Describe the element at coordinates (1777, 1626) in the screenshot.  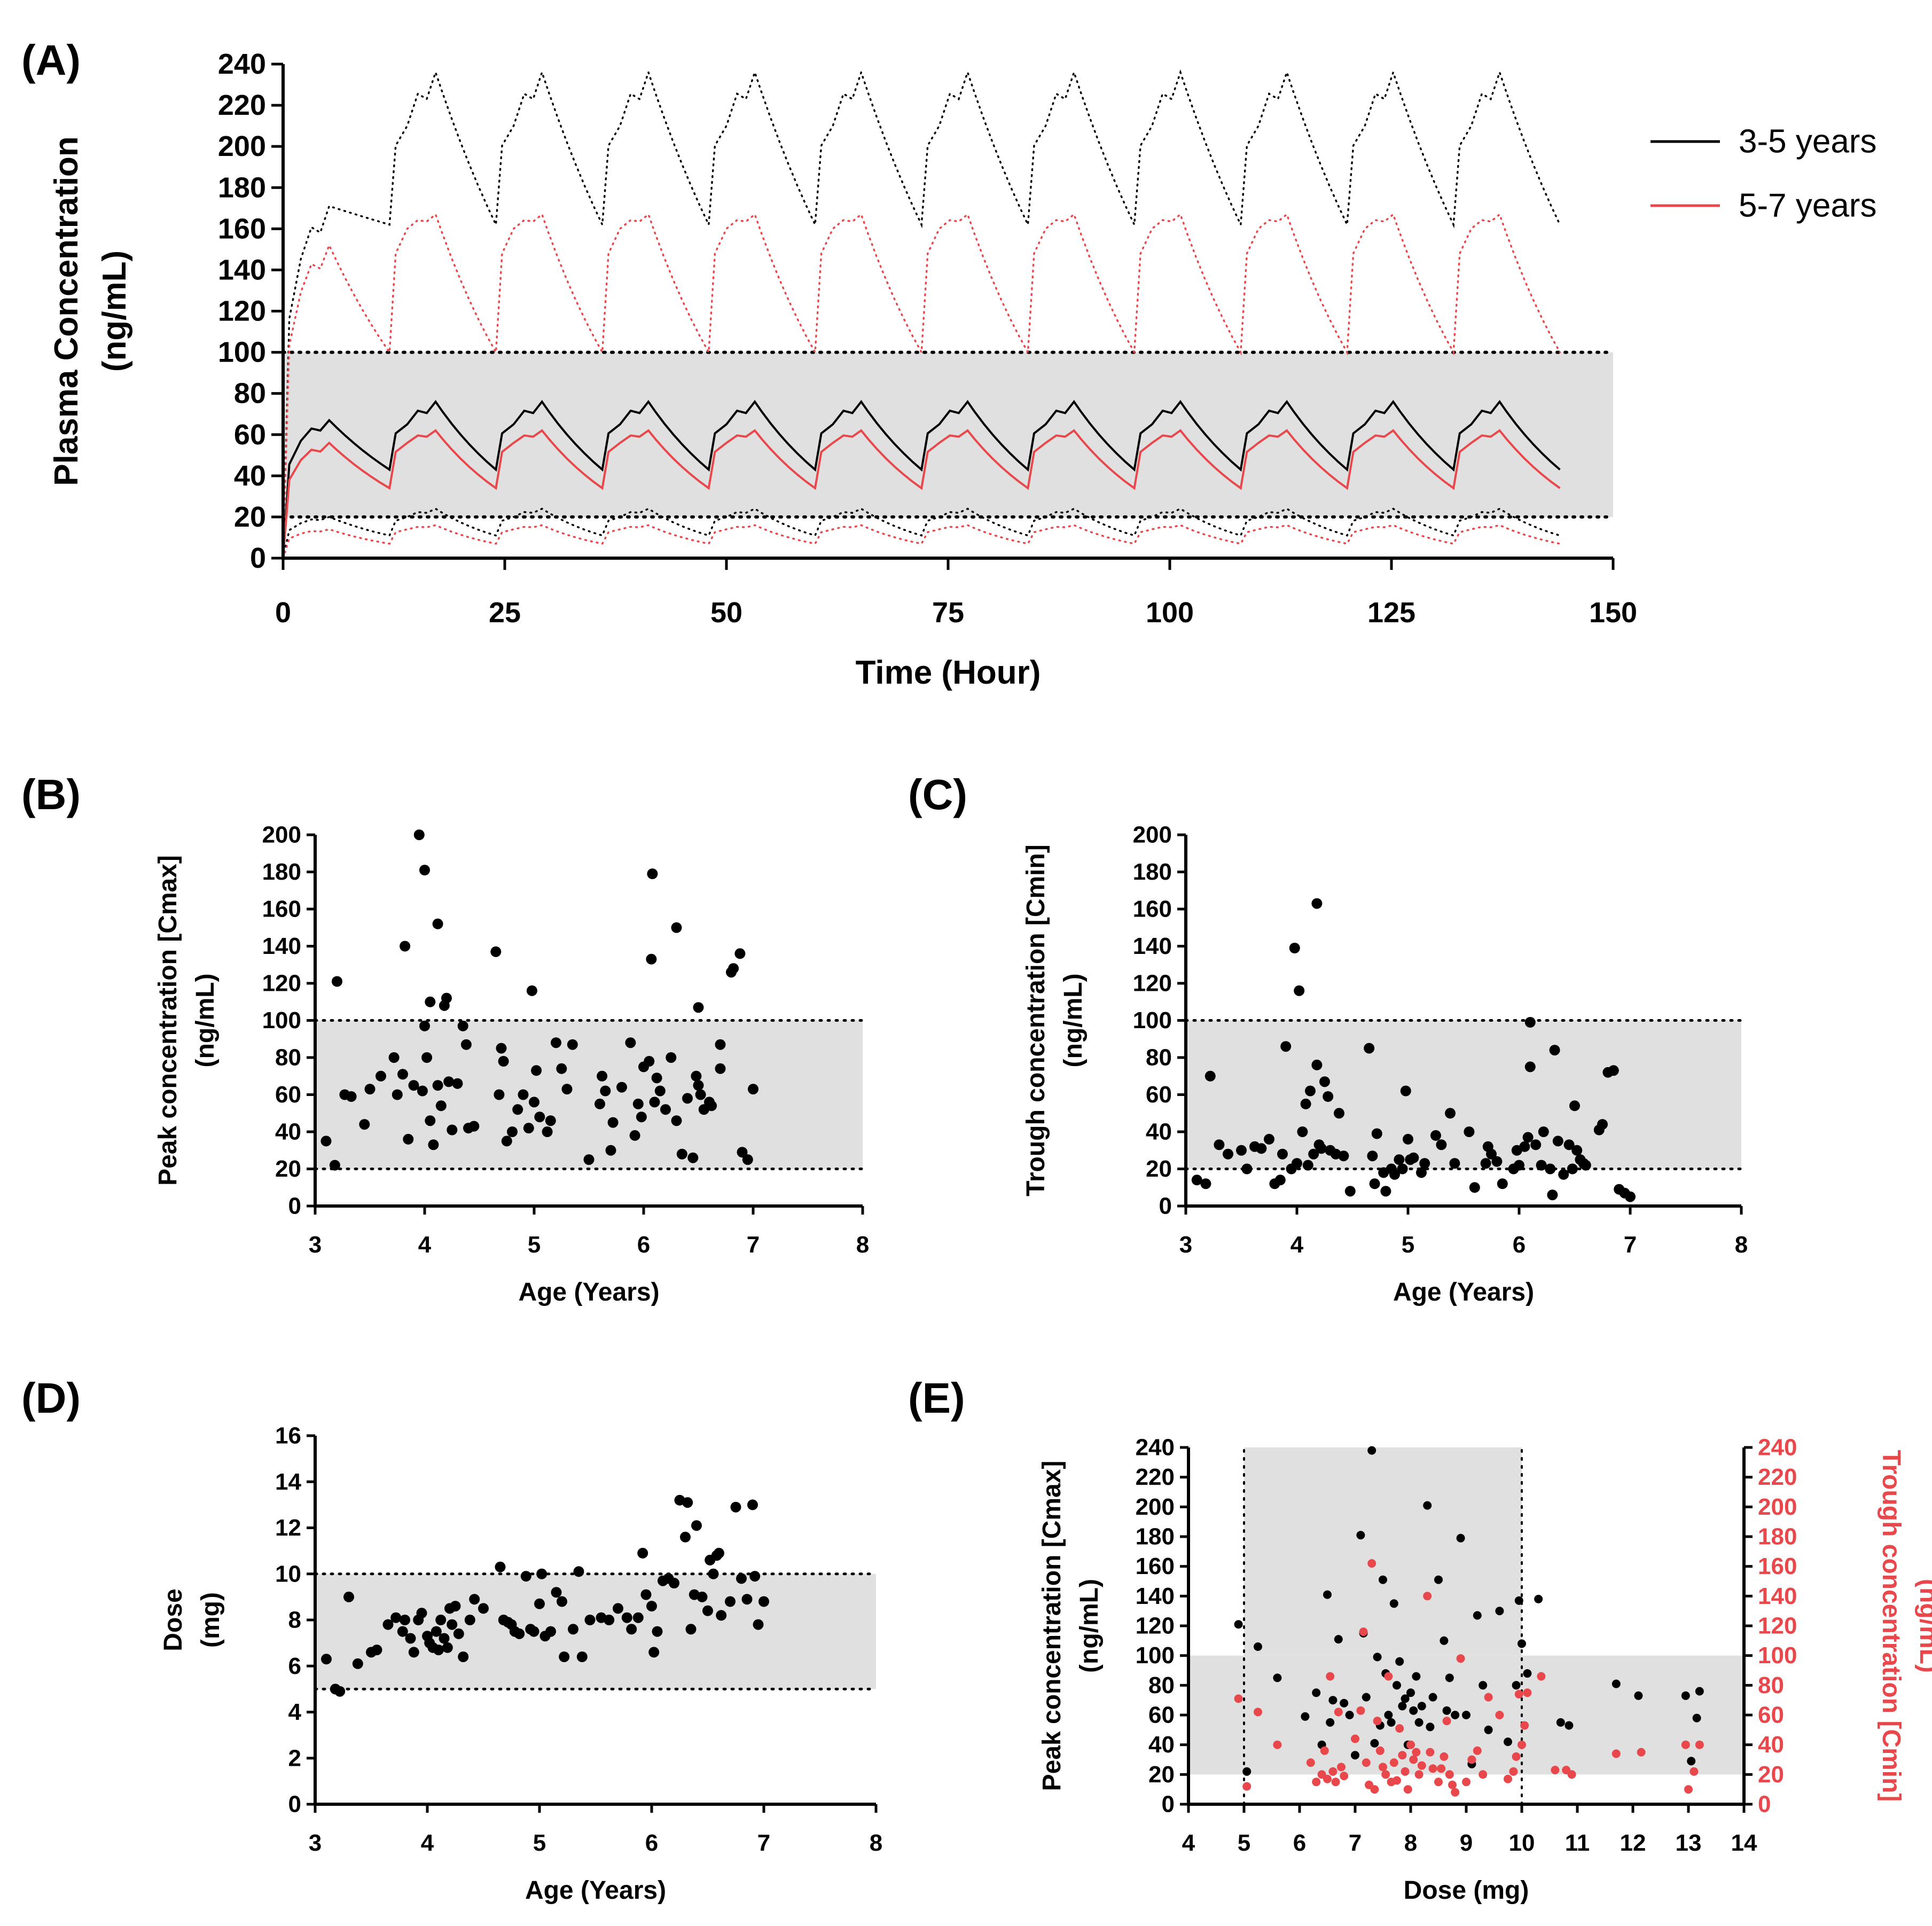
I see `y2-tick-label: 120` at that location.